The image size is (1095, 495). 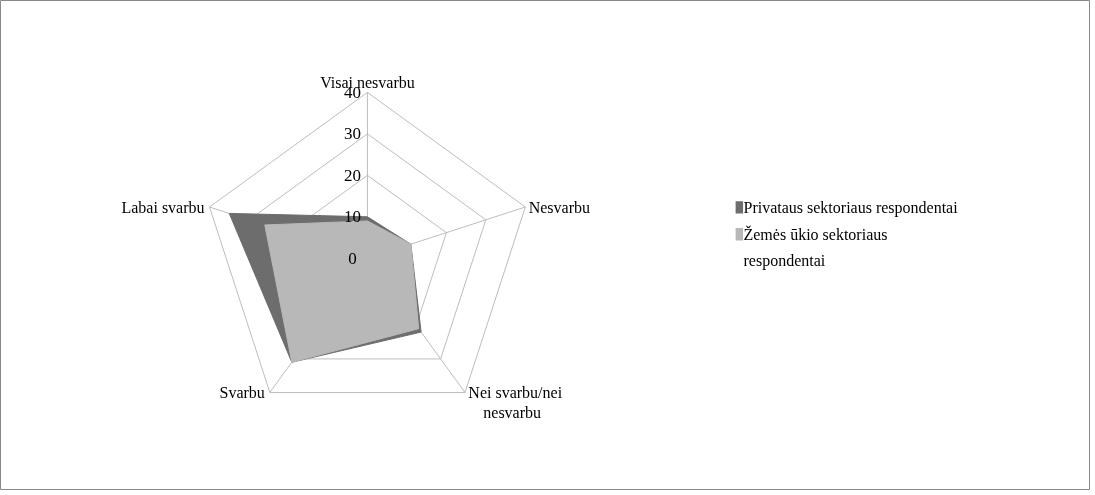 What do you see at coordinates (352, 258) in the screenshot?
I see `y-tick-label: 0` at bounding box center [352, 258].